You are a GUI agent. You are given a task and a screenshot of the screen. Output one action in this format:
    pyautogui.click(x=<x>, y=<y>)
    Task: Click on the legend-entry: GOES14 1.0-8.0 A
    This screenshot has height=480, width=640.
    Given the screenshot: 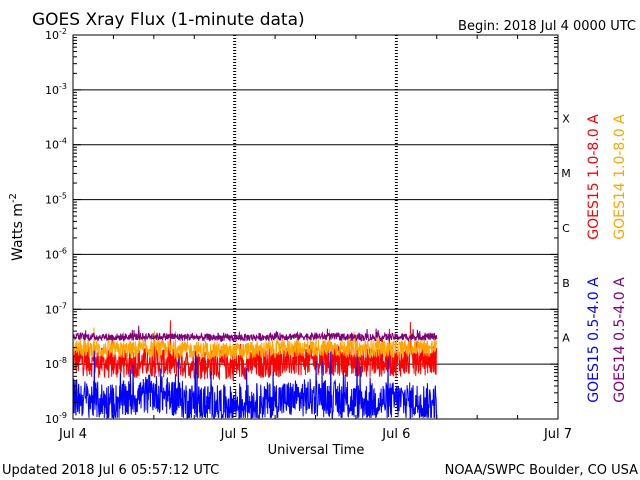 What is the action you would take?
    pyautogui.click(x=620, y=177)
    